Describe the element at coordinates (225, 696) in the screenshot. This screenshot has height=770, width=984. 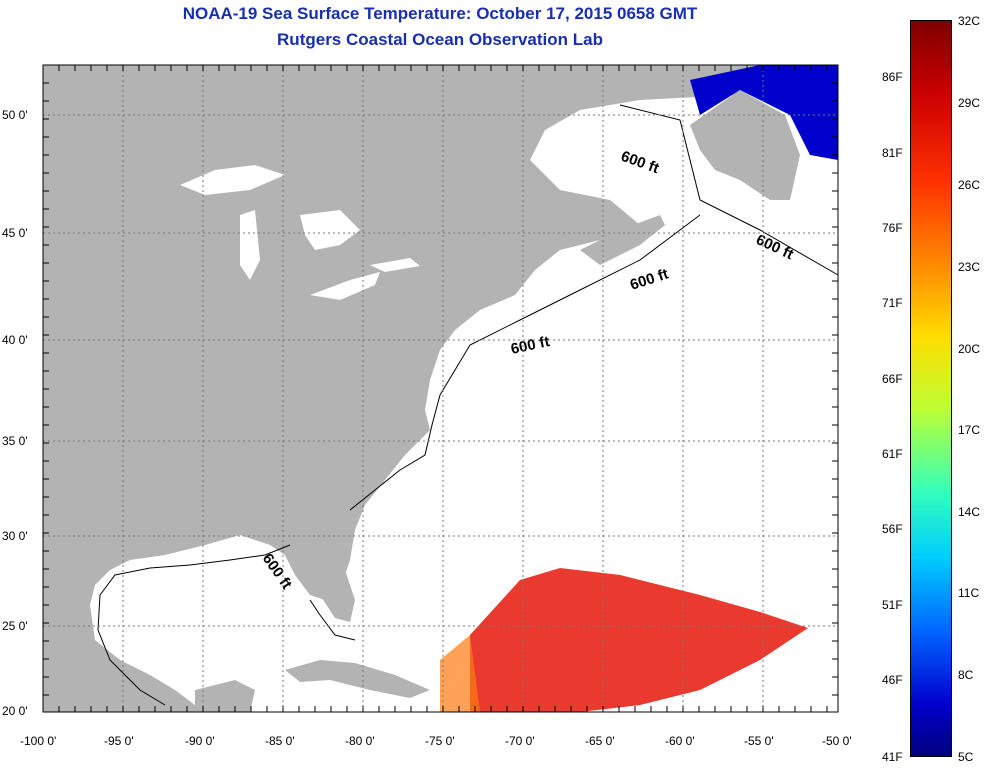
I see `land-yucatan` at that location.